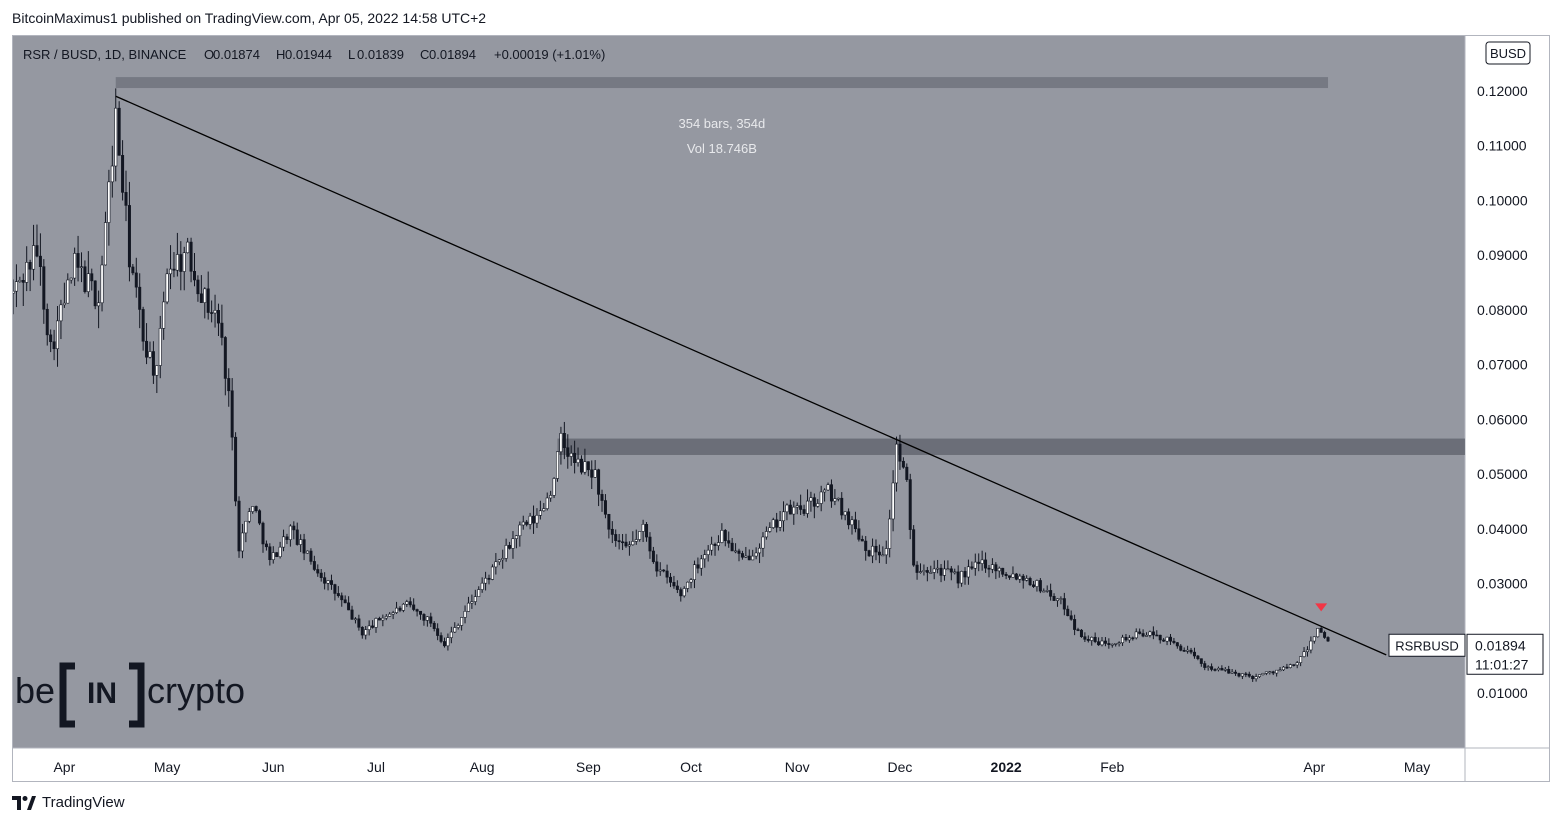  Describe the element at coordinates (1427, 645) in the screenshot. I see `ticker-tag` at that location.